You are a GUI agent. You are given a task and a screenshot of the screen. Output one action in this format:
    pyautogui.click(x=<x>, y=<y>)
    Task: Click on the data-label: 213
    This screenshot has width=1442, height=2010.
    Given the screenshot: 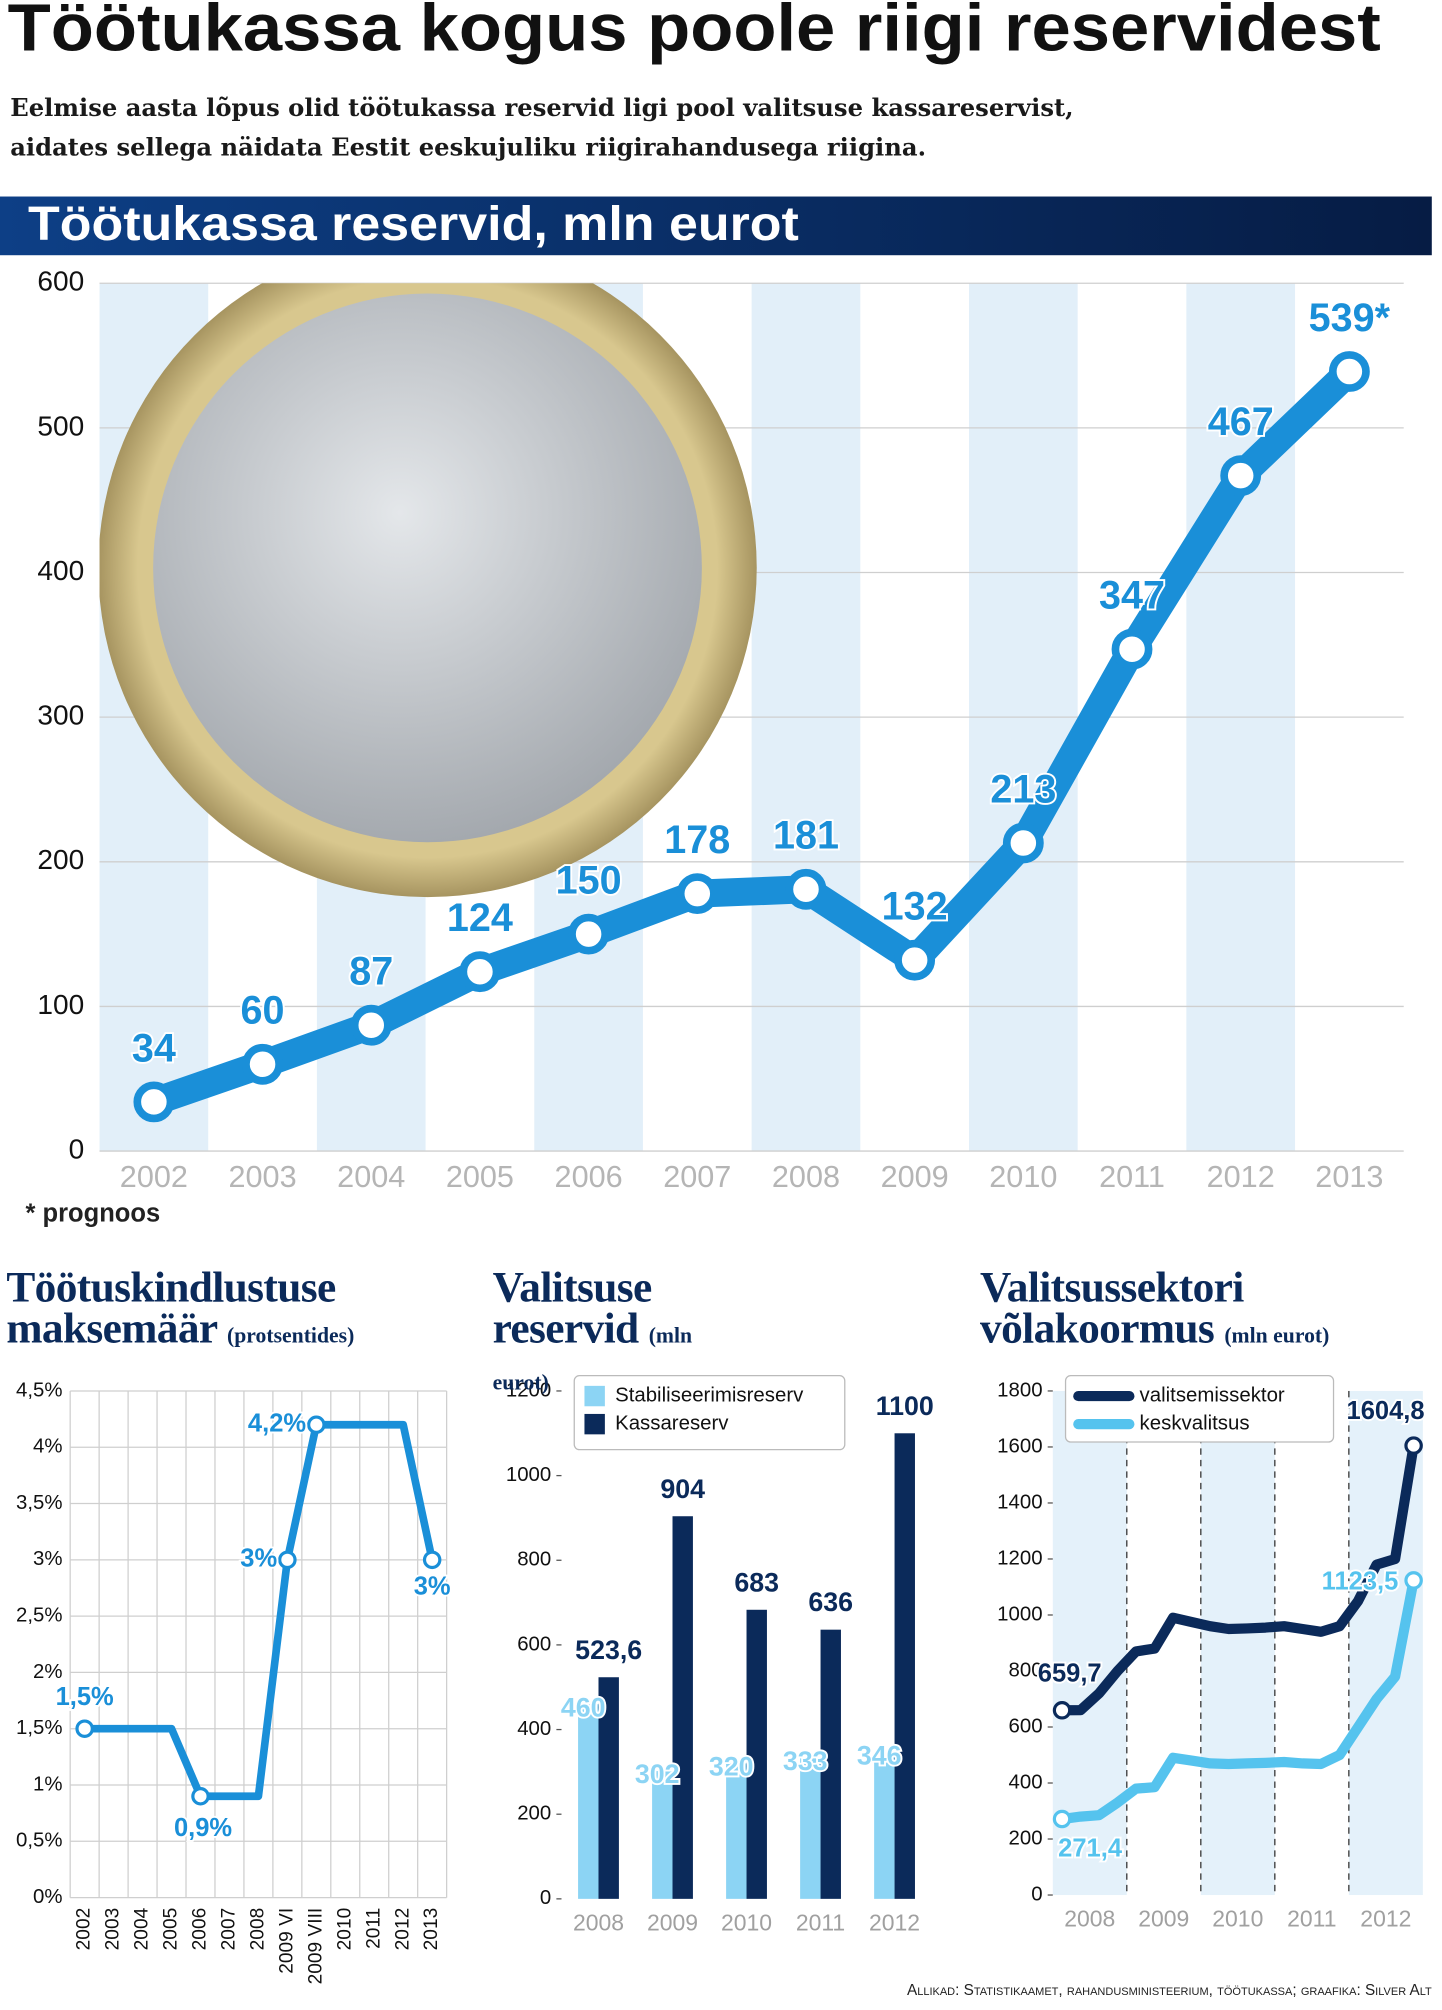 What is the action you would take?
    pyautogui.click(x=1023, y=789)
    